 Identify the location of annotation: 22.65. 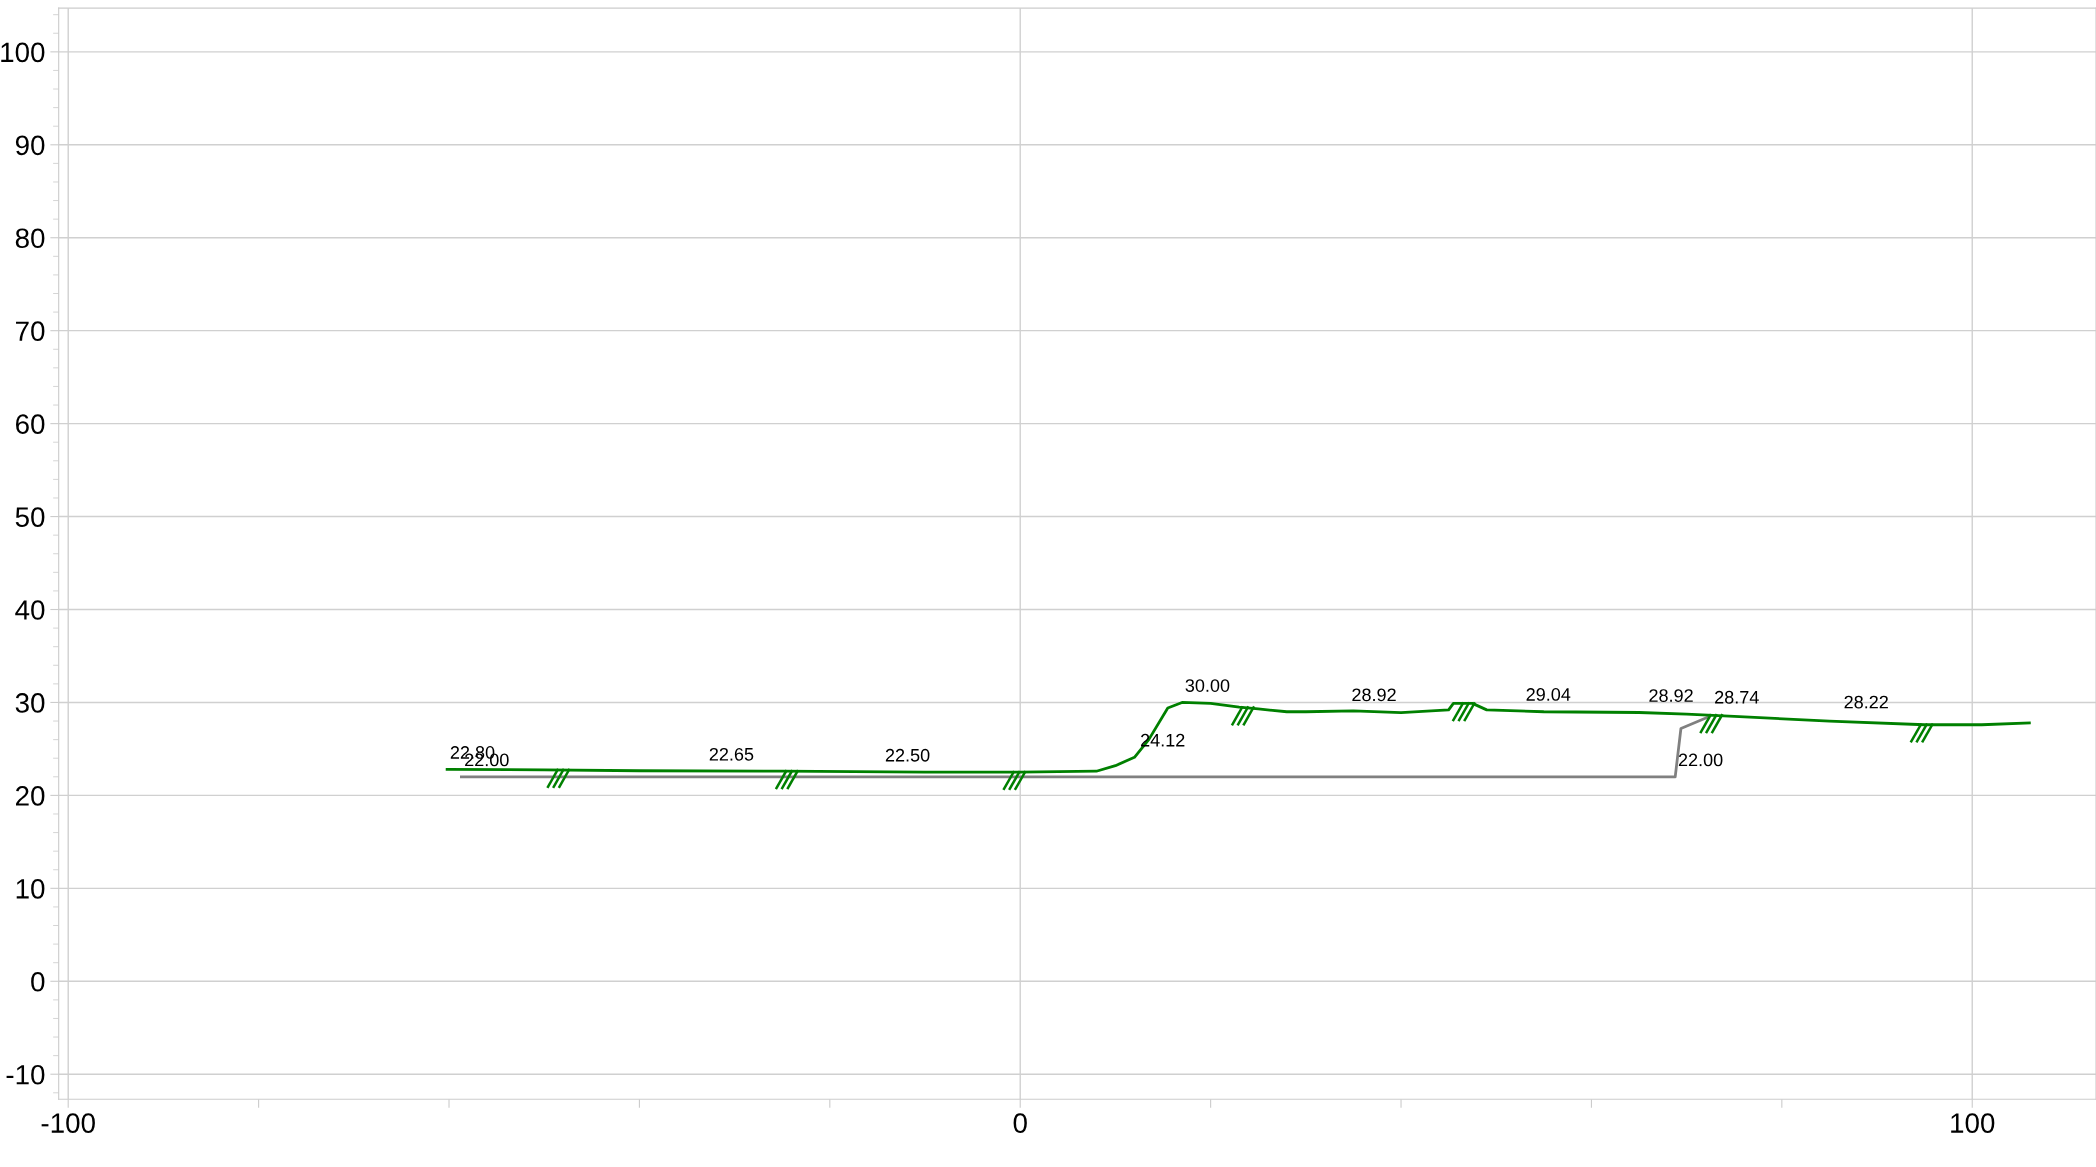
(731, 754).